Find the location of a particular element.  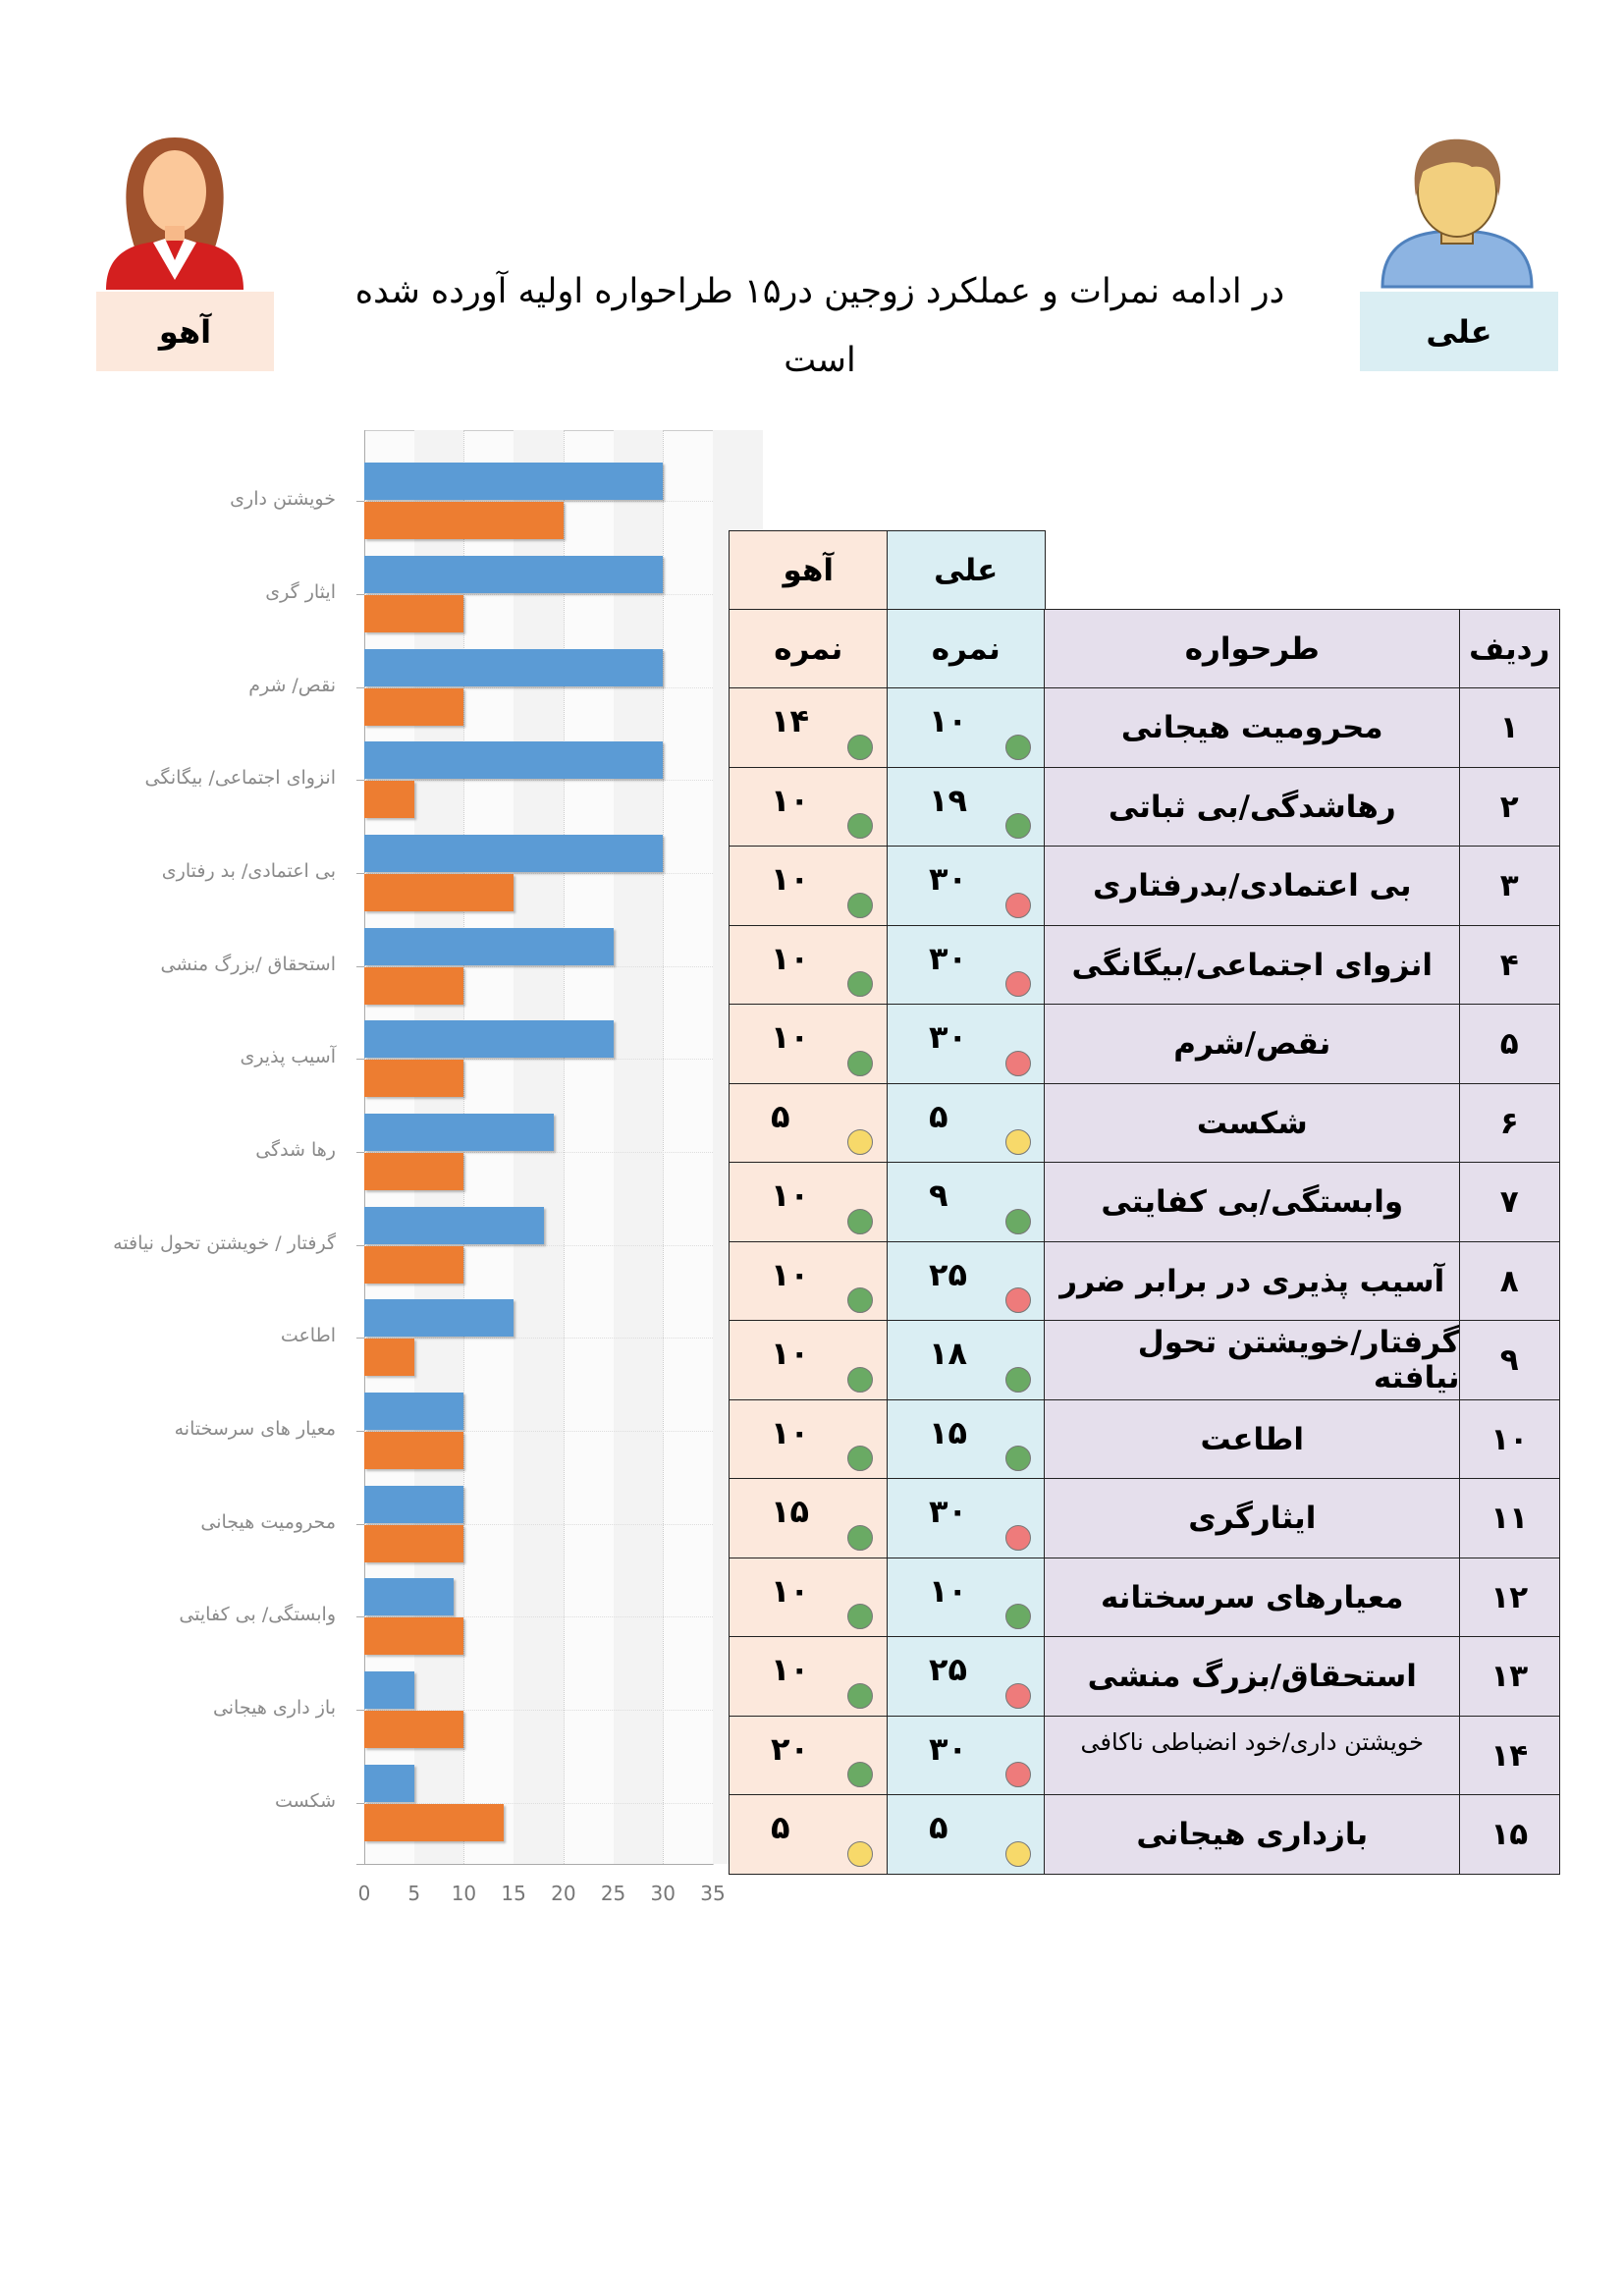

category-label: شکست is located at coordinates (305, 1800).